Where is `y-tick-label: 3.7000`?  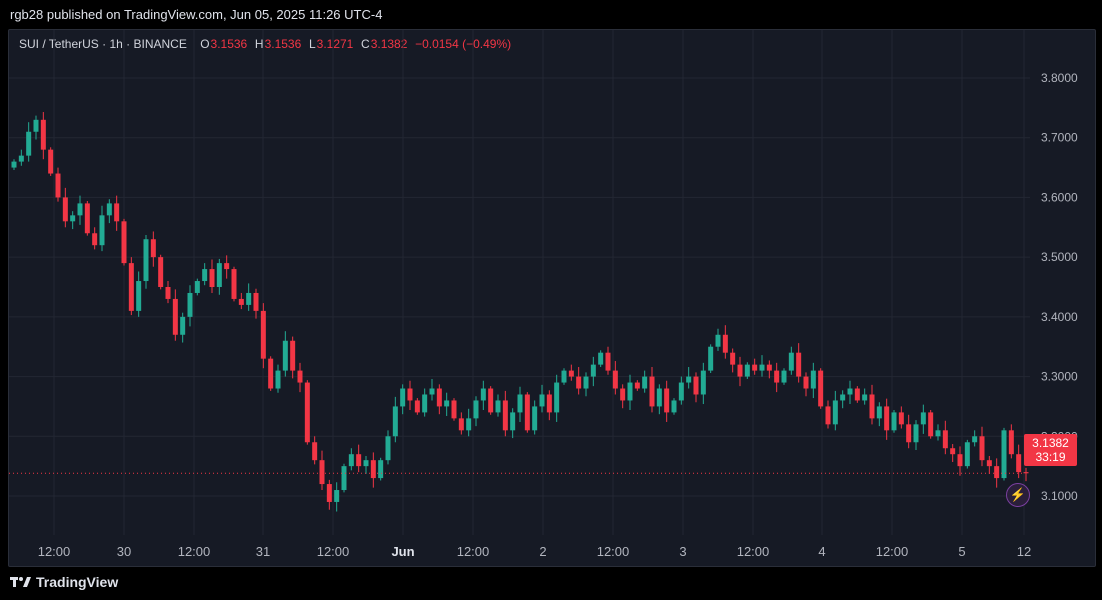 y-tick-label: 3.7000 is located at coordinates (1059, 138).